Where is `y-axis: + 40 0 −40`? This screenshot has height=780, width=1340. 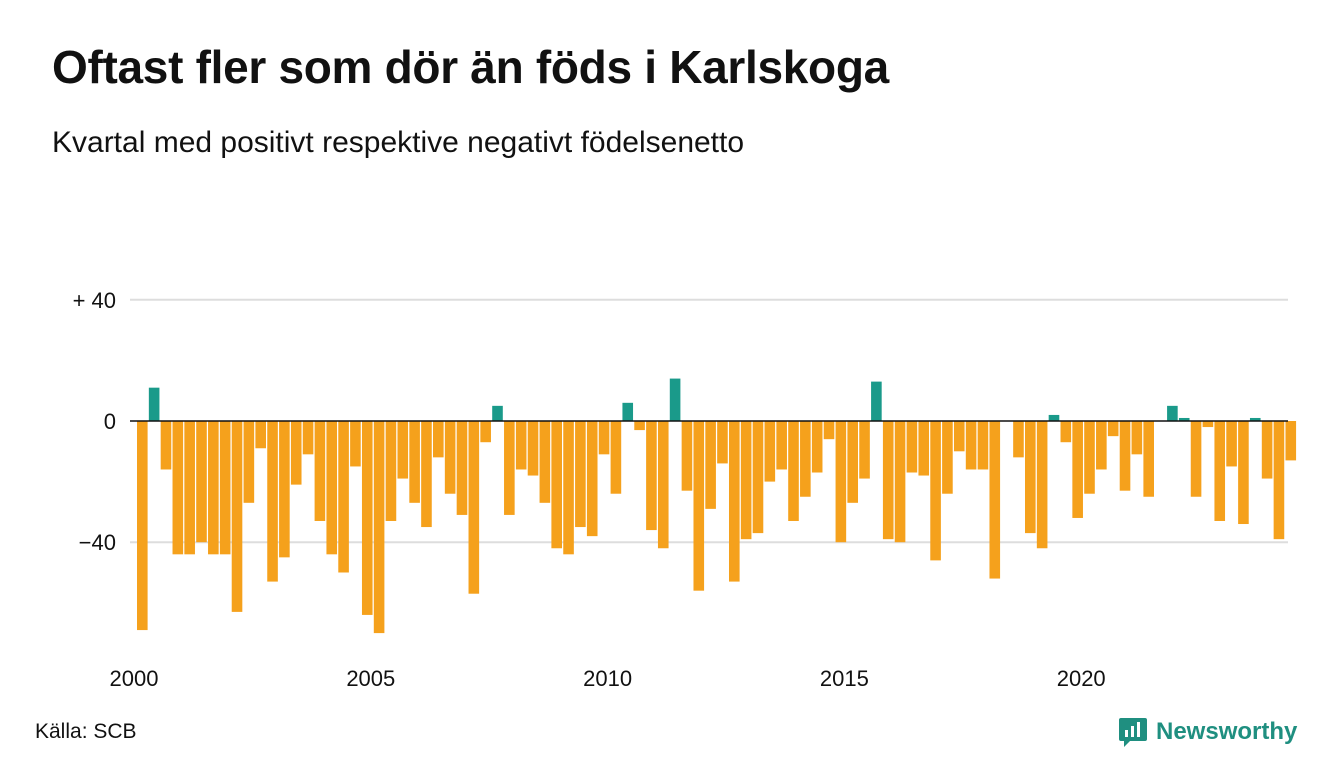
y-axis: + 40 0 −40 is located at coordinates (94, 421).